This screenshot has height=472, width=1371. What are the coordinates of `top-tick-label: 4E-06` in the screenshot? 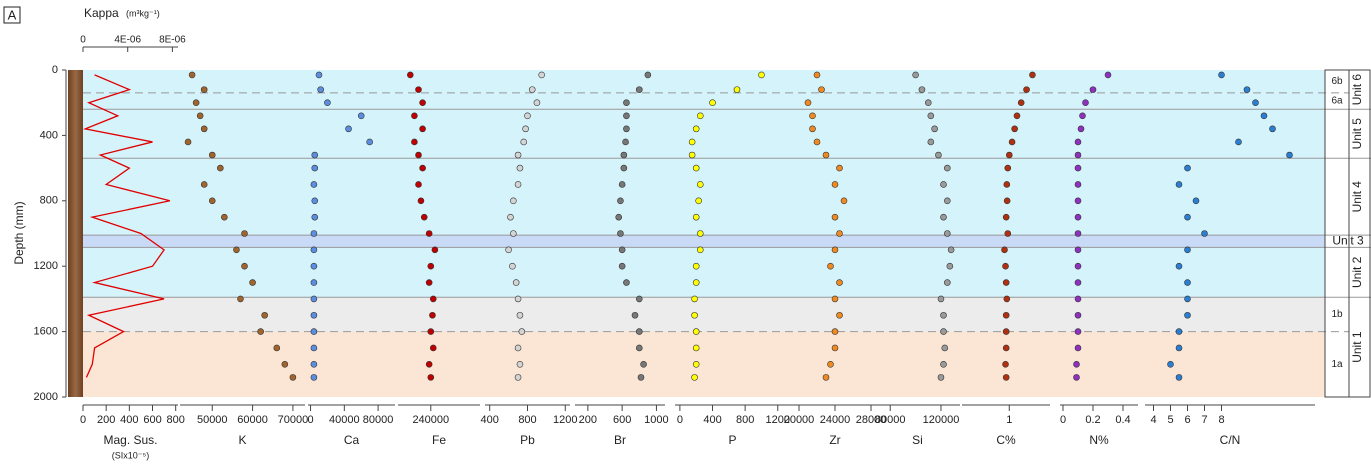 It's located at (127, 40).